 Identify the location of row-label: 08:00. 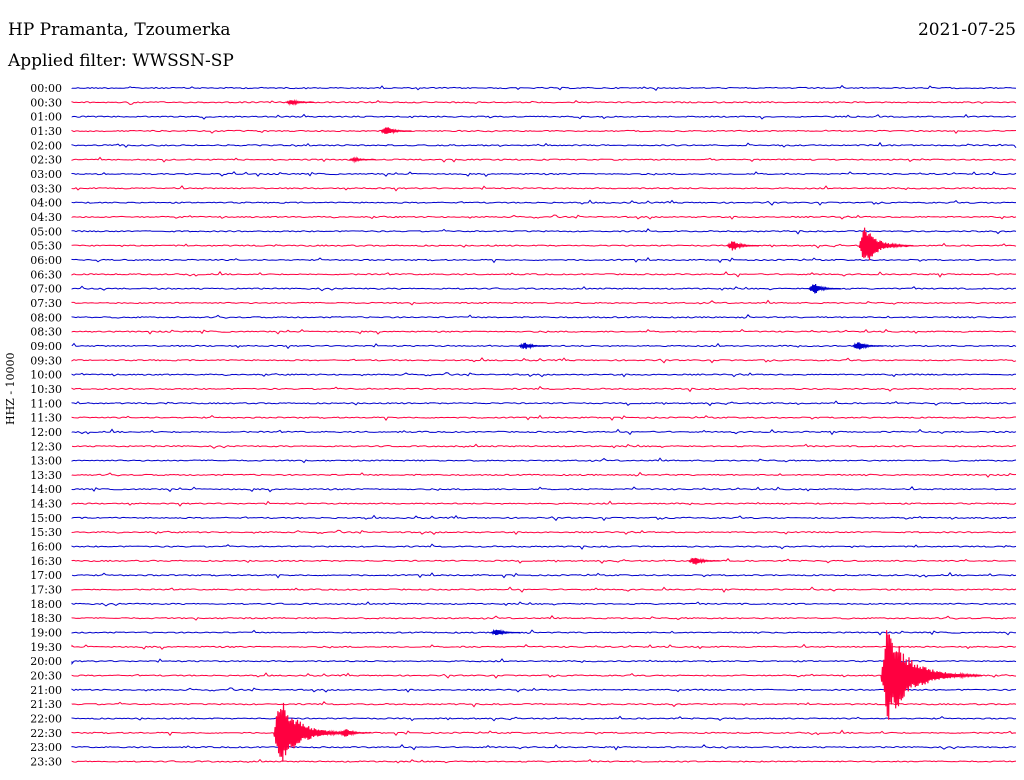
(46, 317).